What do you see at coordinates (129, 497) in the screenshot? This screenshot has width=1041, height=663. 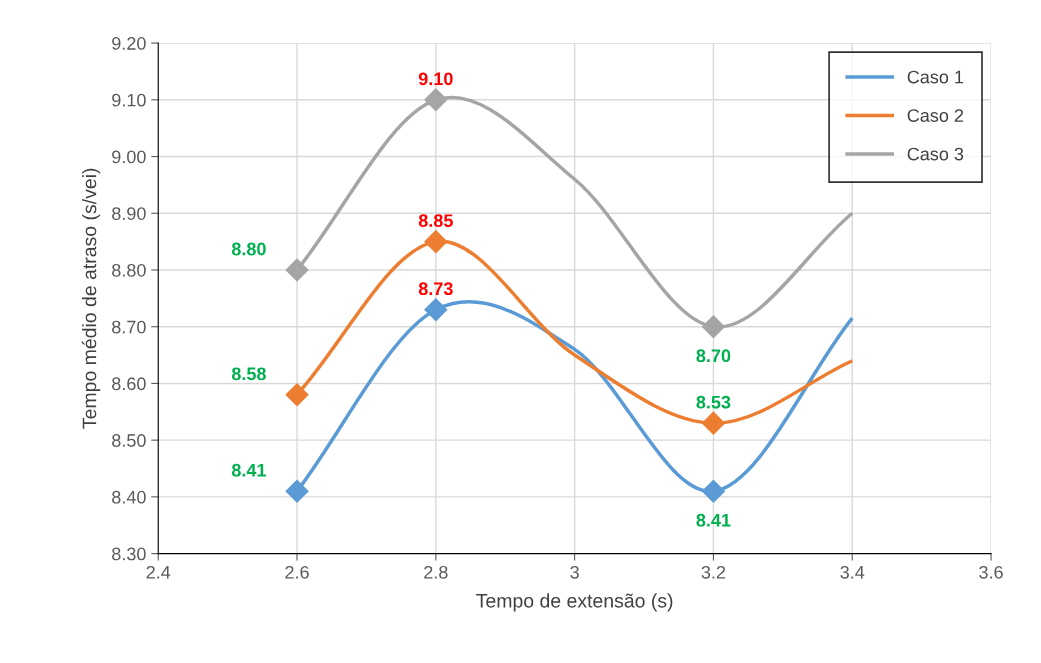 I see `y-tick-label: 8.40` at bounding box center [129, 497].